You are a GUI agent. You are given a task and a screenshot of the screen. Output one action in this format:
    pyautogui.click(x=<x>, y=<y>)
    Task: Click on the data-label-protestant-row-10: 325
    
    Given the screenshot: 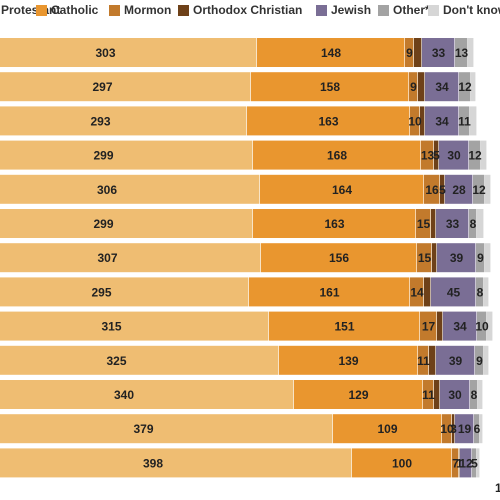 What is the action you would take?
    pyautogui.click(x=116, y=361)
    